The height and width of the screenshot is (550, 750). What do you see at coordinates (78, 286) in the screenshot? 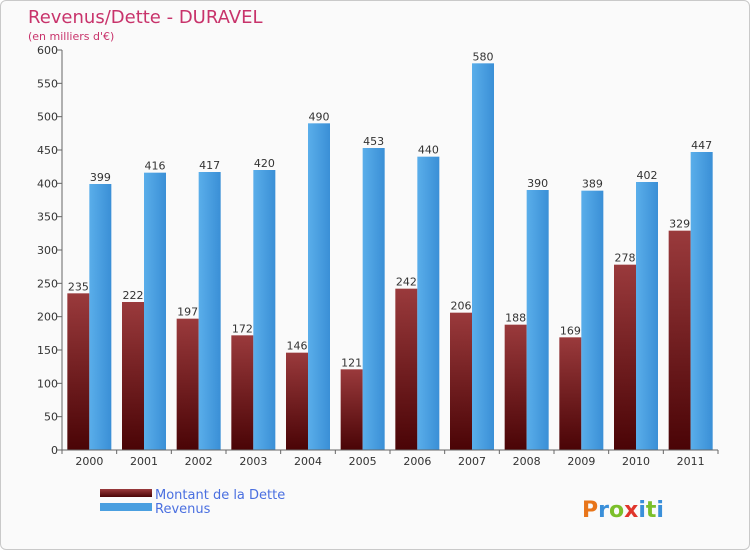
I see `data-label-dette: 235` at bounding box center [78, 286].